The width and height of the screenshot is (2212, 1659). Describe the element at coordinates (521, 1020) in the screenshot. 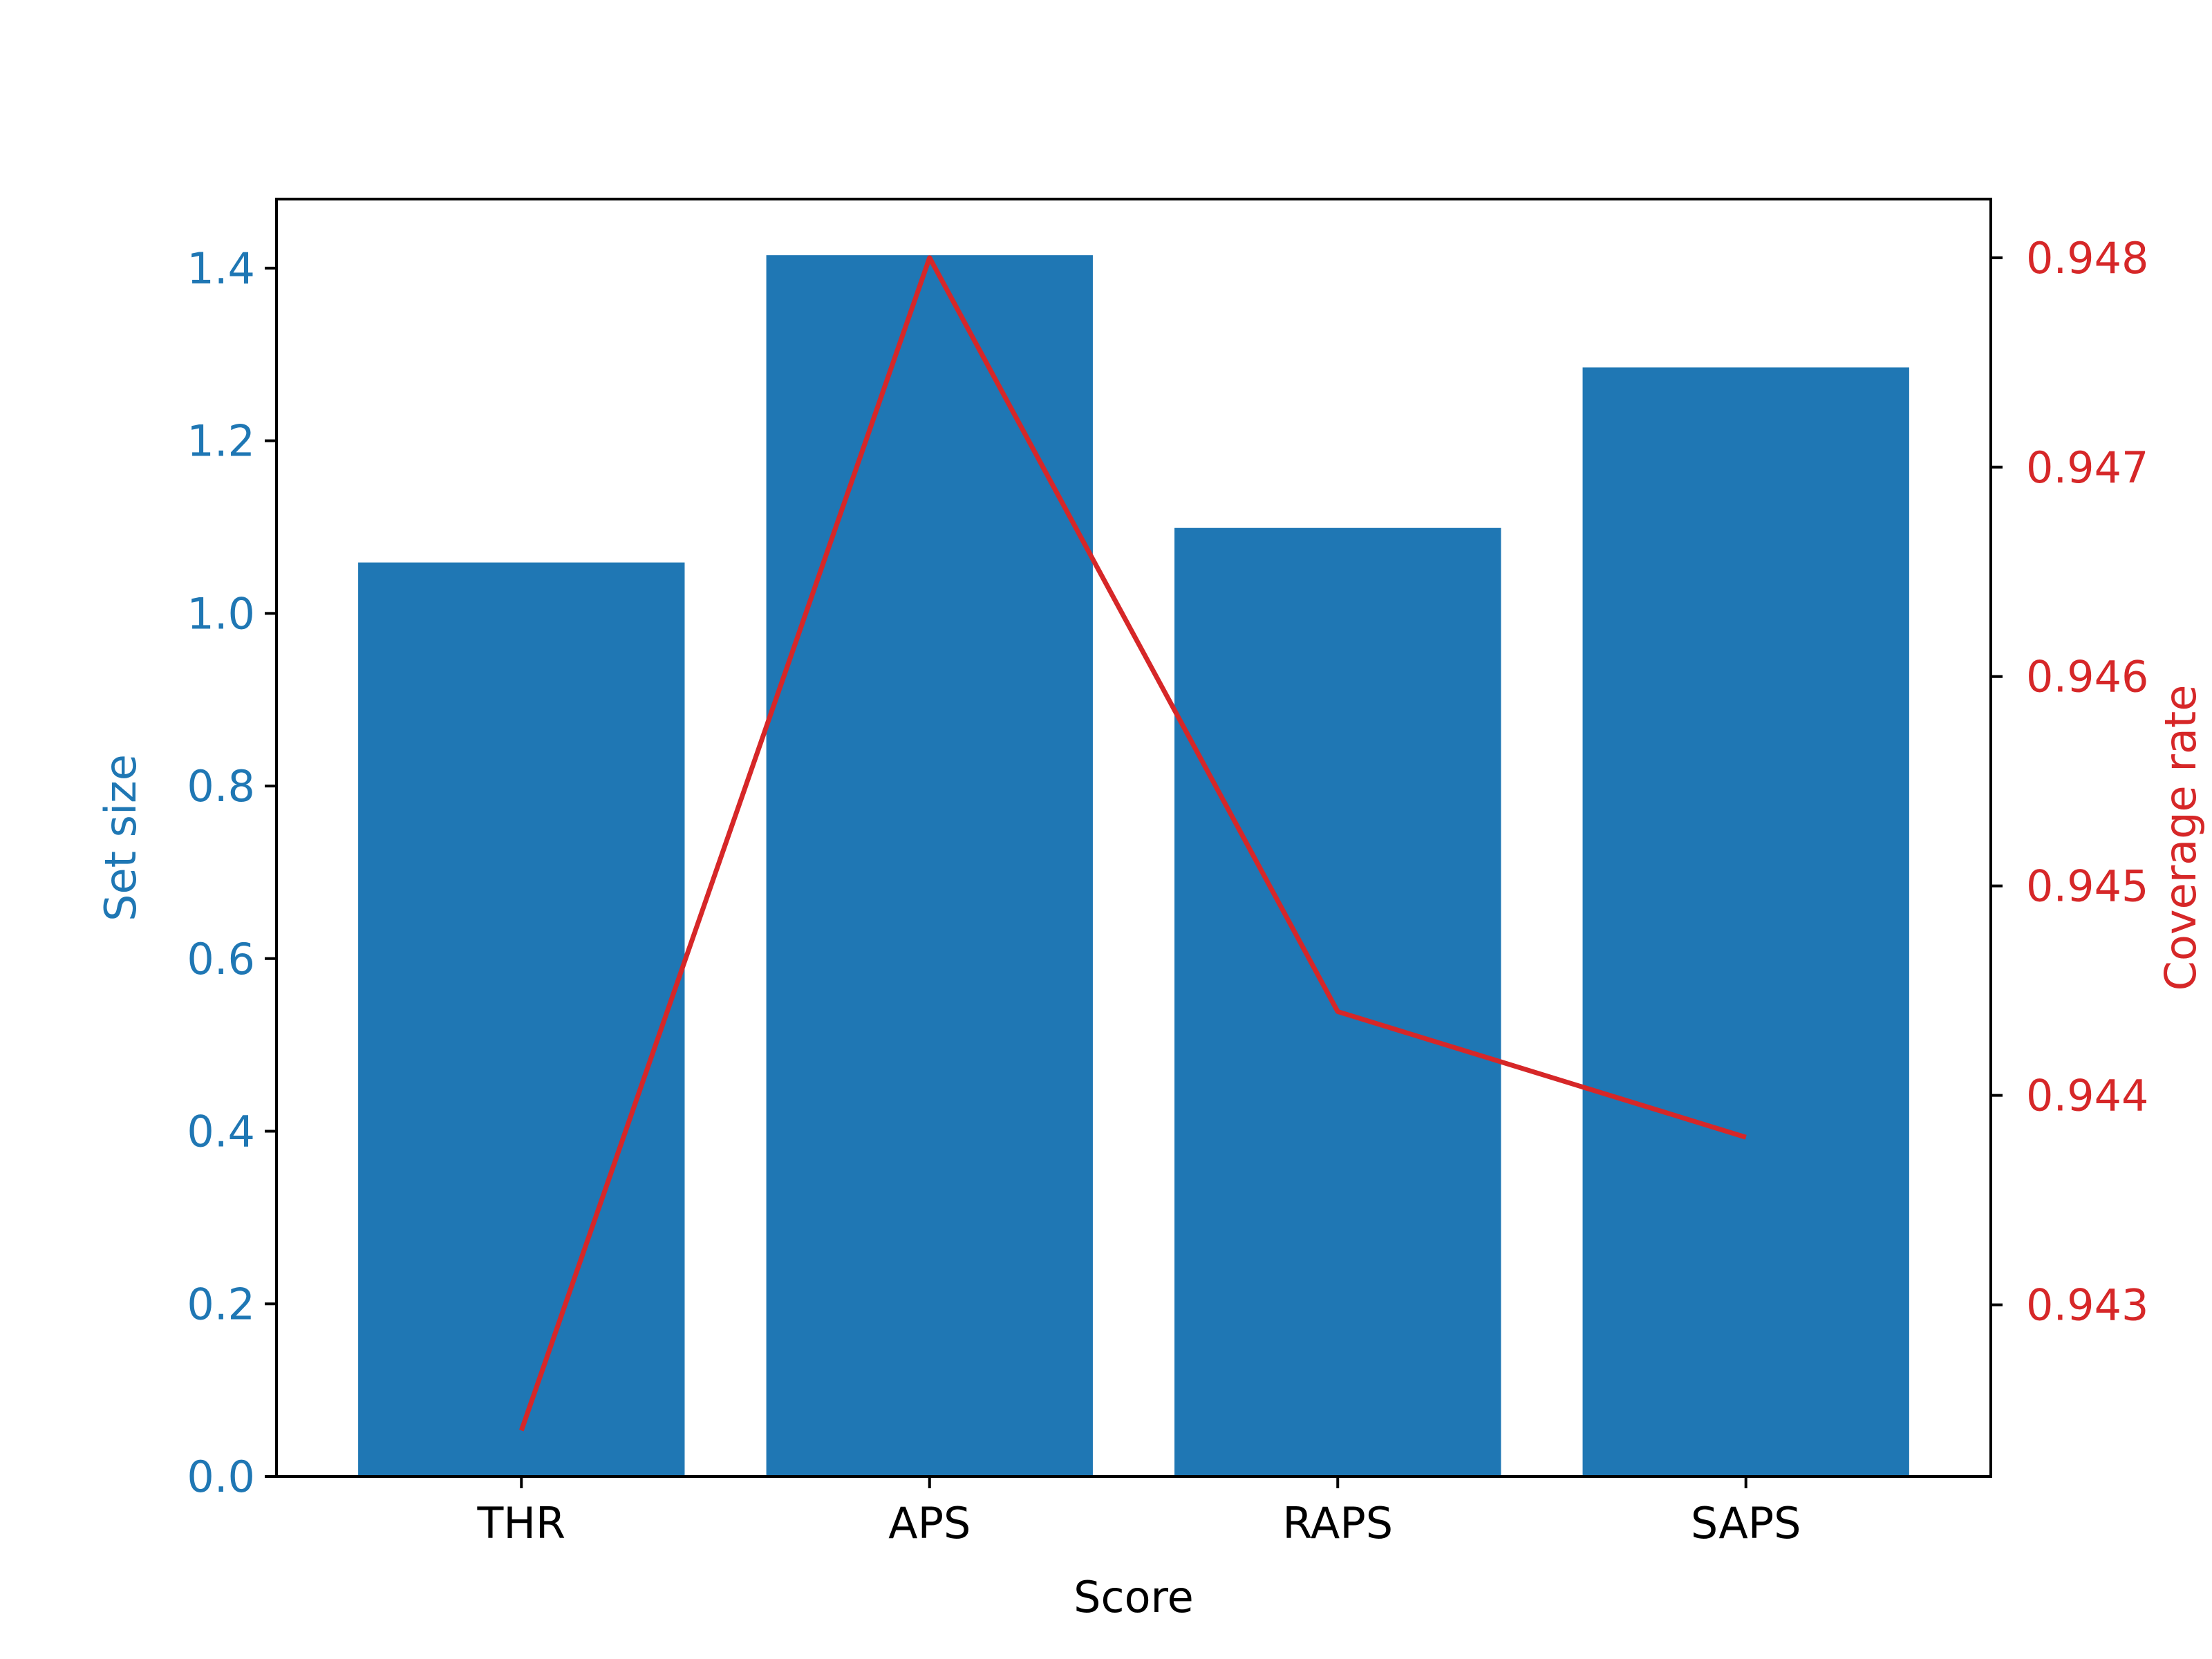

I see `bar-thr` at that location.